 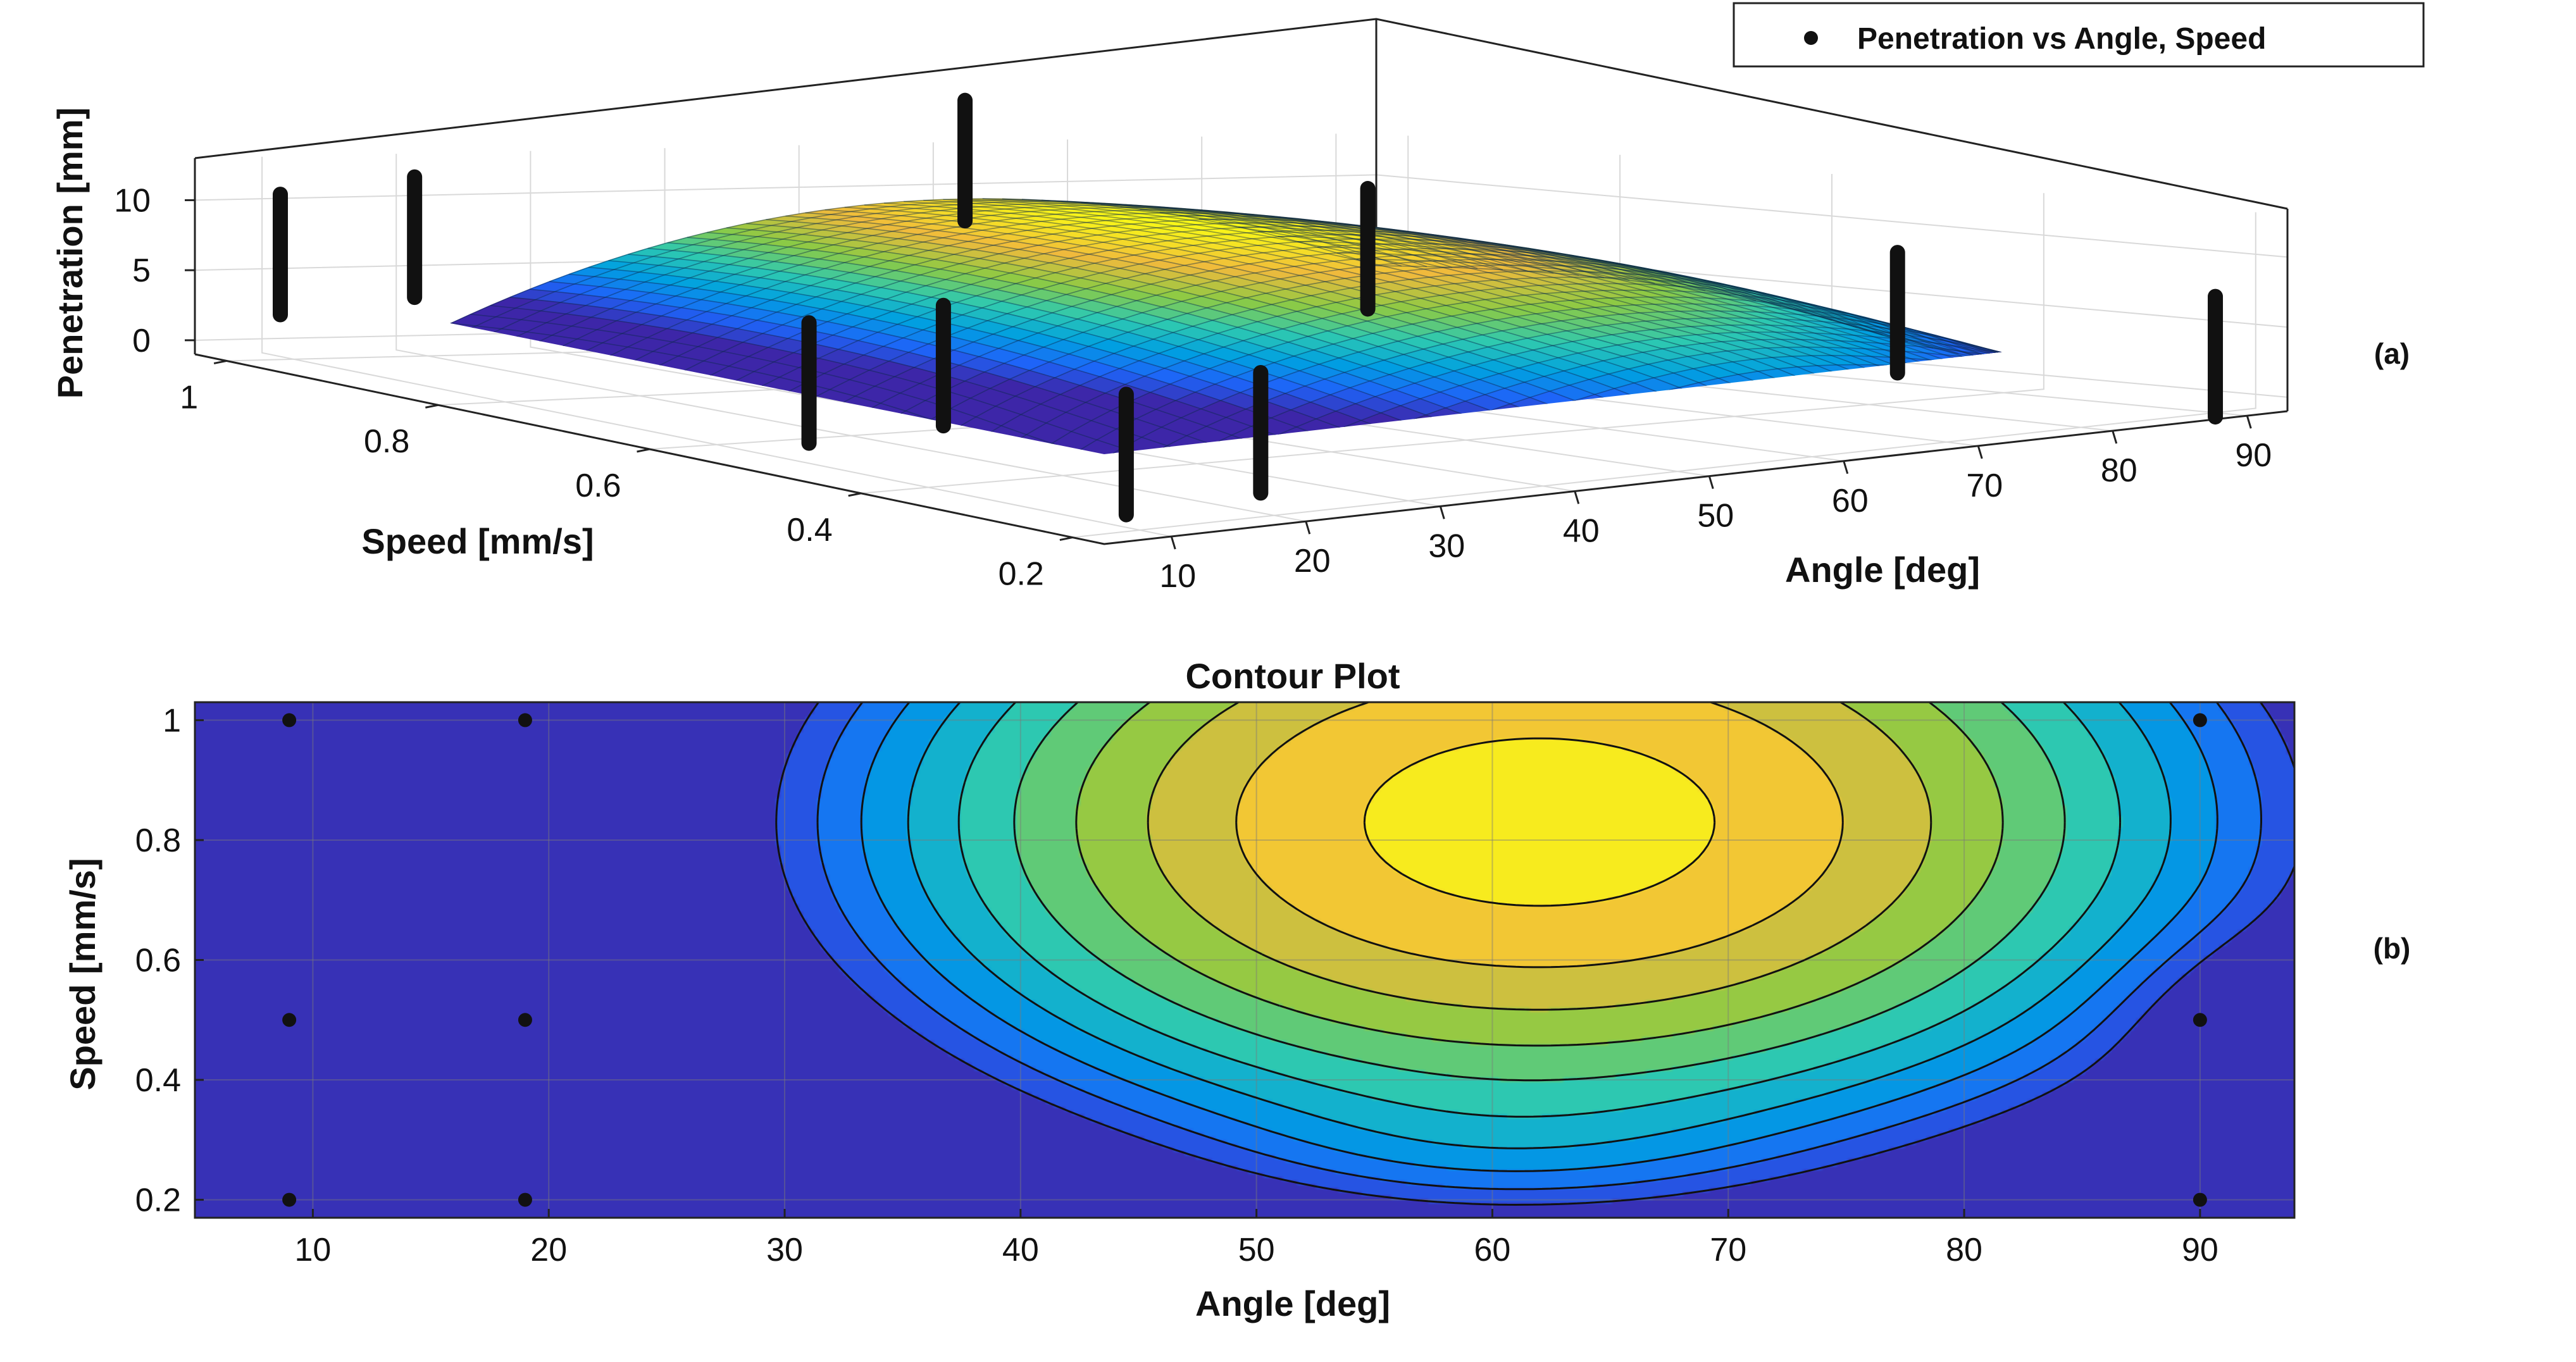 I want to click on angle-tick-label: 10, so click(x=1177, y=576).